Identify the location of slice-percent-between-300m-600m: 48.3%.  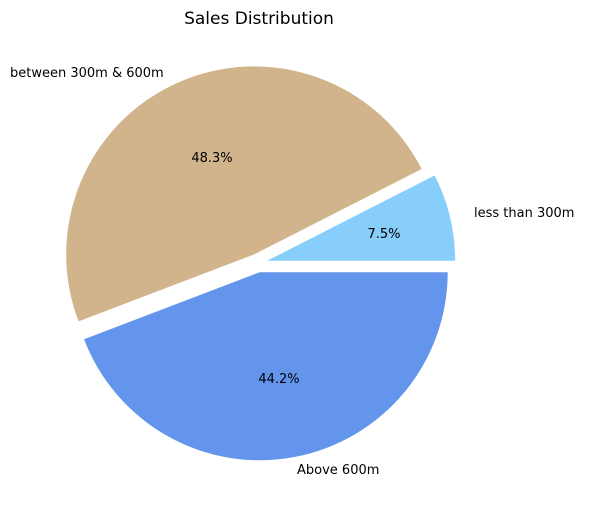
(211, 158).